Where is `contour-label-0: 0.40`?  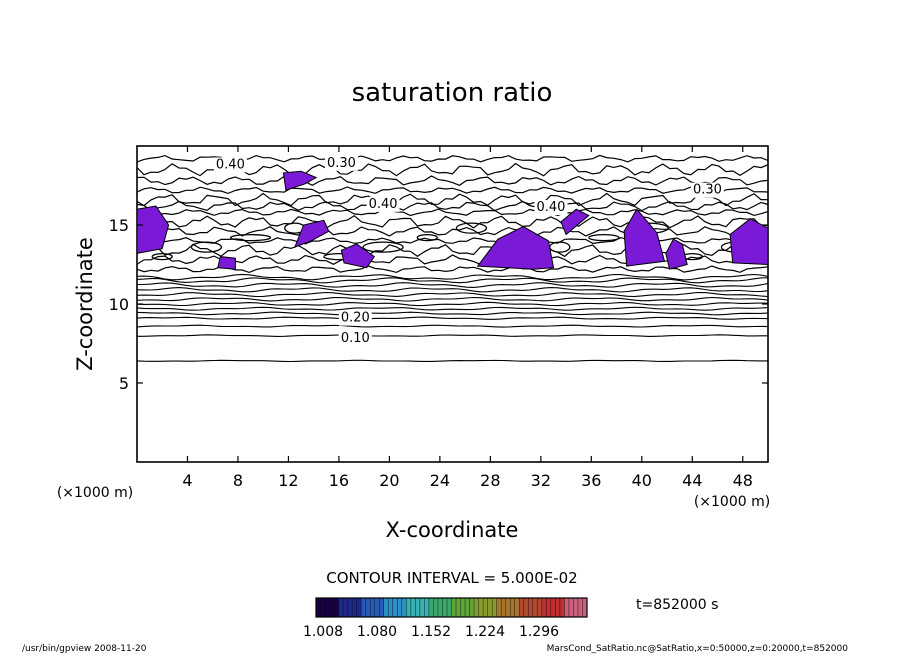 contour-label-0: 0.40 is located at coordinates (230, 164).